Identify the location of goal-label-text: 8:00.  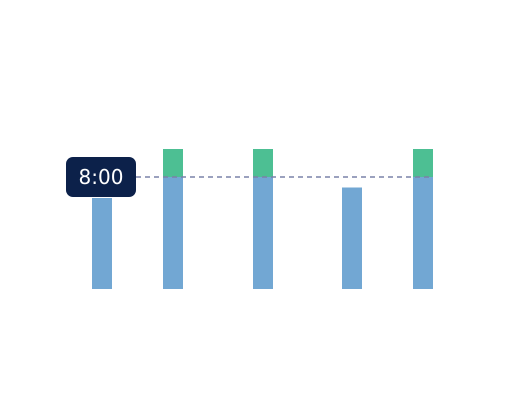
(101, 177).